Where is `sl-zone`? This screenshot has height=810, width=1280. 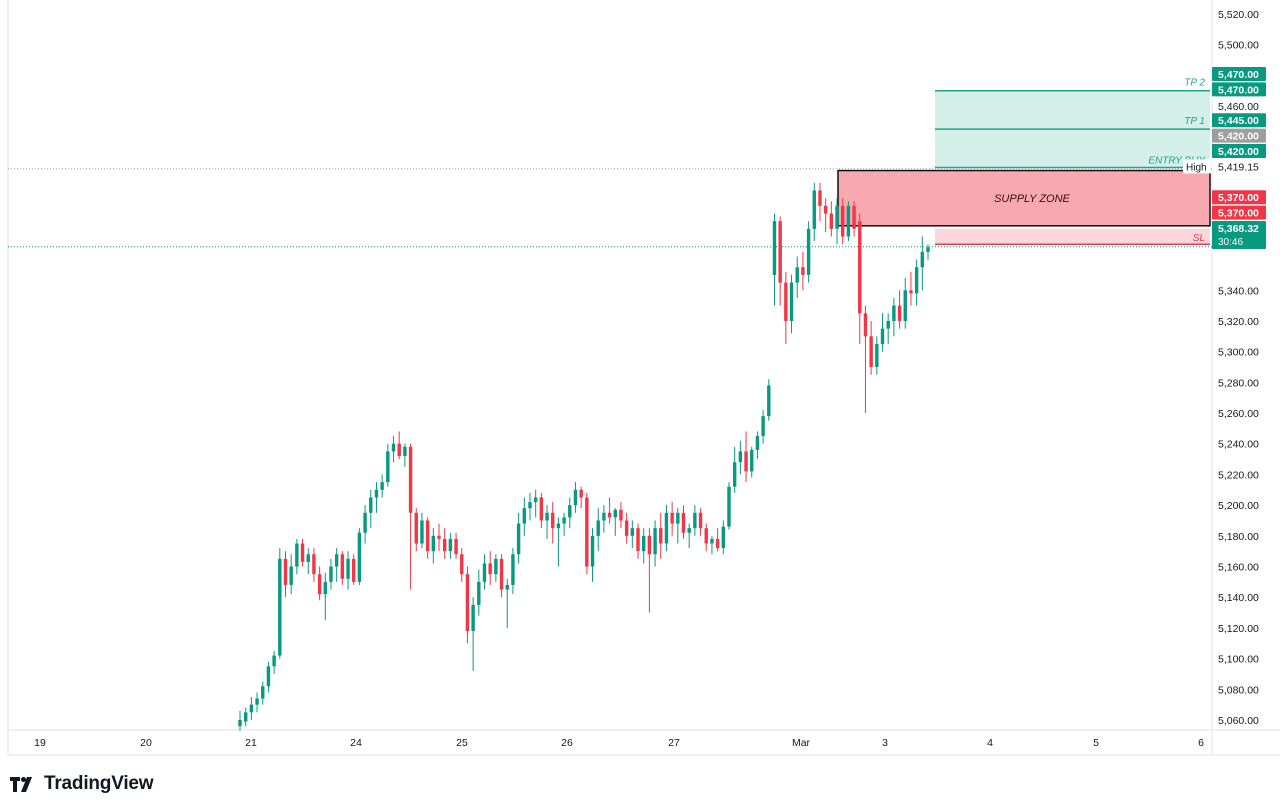
sl-zone is located at coordinates (1072, 236).